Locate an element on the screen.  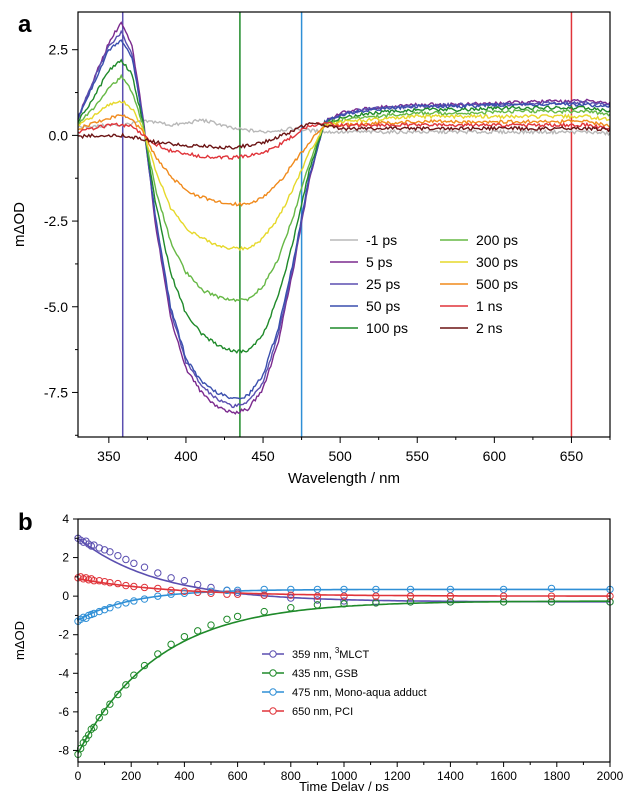
legend-label-tail: MLCT is located at coordinates (354, 655).